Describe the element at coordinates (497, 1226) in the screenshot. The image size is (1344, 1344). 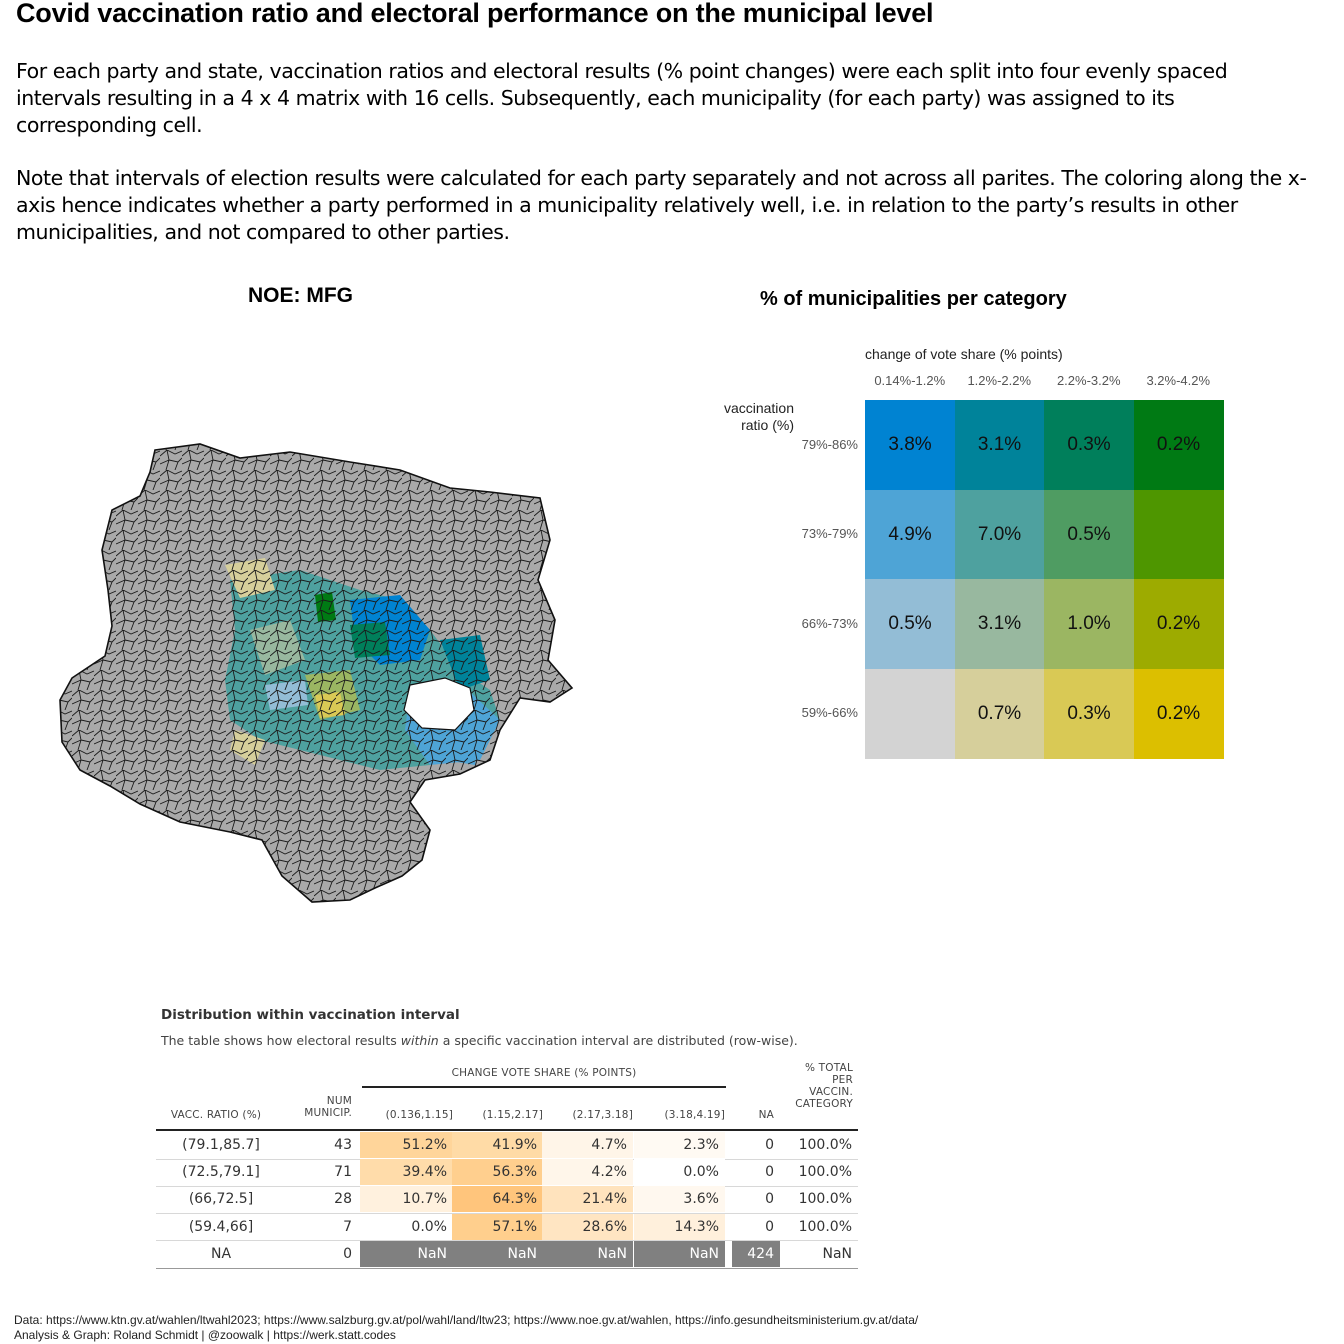
I see `table-cell: 57.1%` at that location.